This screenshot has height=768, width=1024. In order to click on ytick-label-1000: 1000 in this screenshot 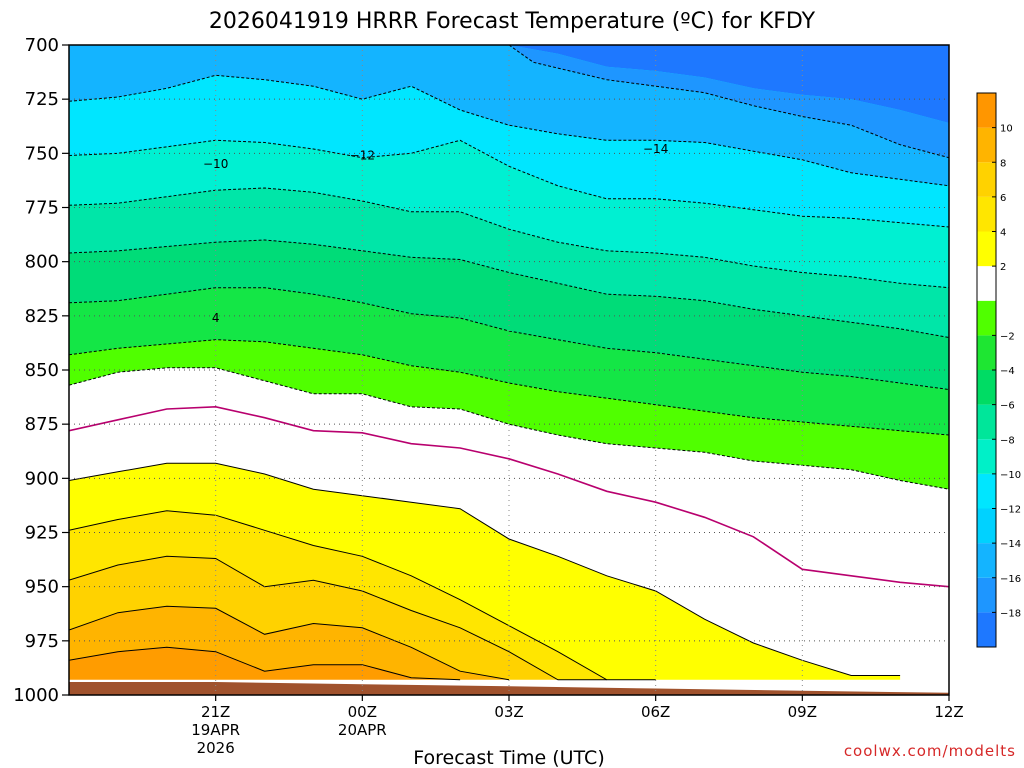, I will do `click(36, 695)`.